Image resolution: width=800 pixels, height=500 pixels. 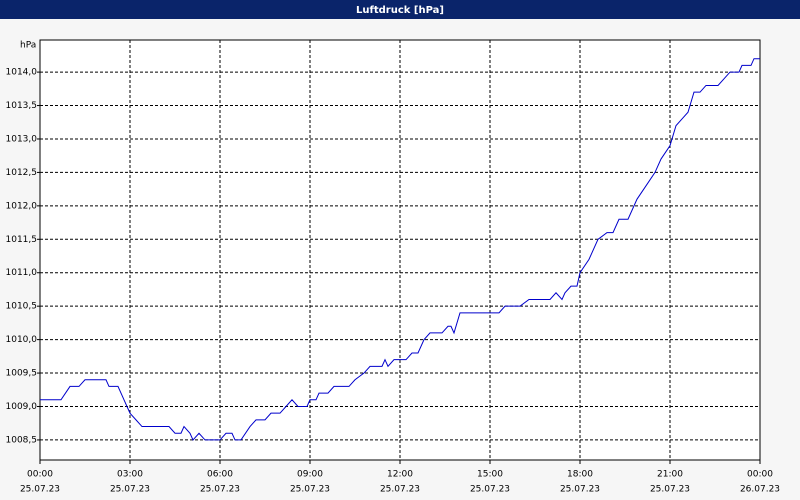 What do you see at coordinates (22, 173) in the screenshot?
I see `y-tick-label: 1012,5` at bounding box center [22, 173].